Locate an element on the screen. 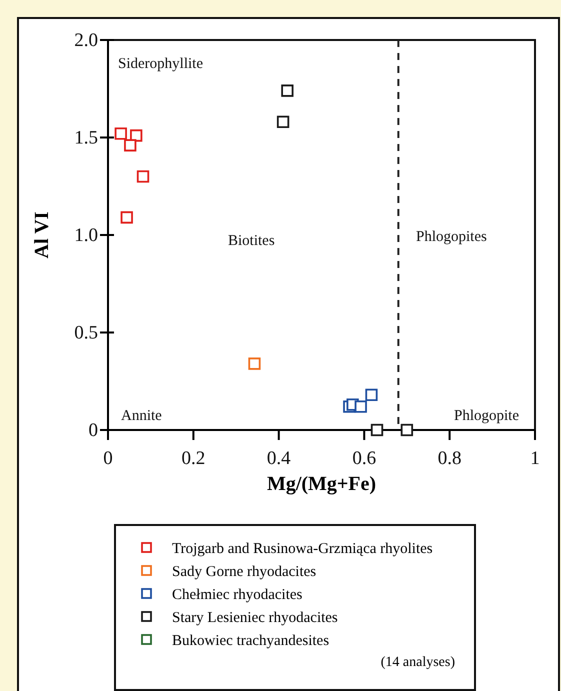  annotation: Phlogopites is located at coordinates (451, 237).